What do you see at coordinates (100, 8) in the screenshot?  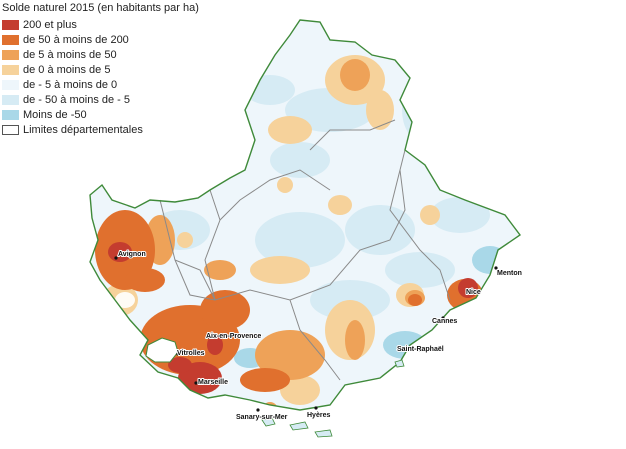 I see `legend-title: Solde naturel 2015 (en habitants par ha)` at bounding box center [100, 8].